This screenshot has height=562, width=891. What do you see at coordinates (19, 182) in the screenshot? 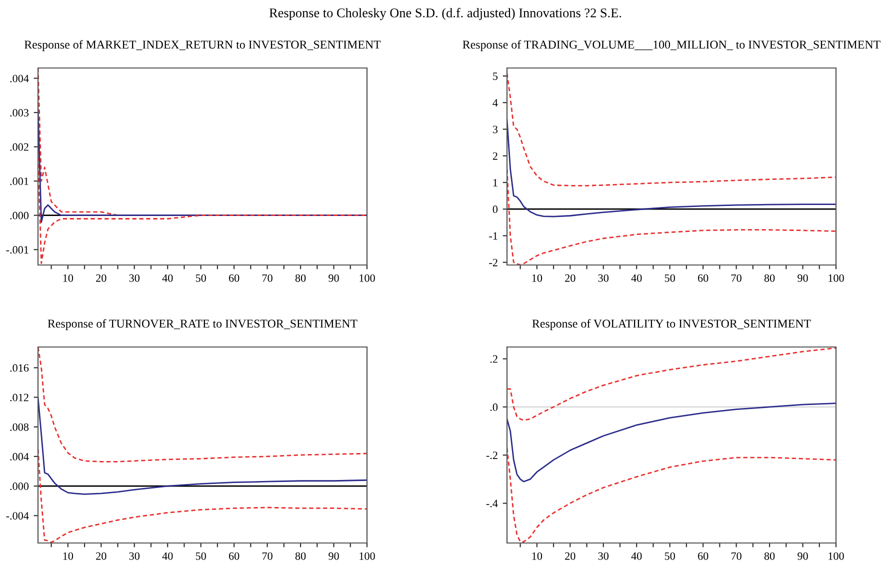
I see `y-tick-label: .001` at bounding box center [19, 182].